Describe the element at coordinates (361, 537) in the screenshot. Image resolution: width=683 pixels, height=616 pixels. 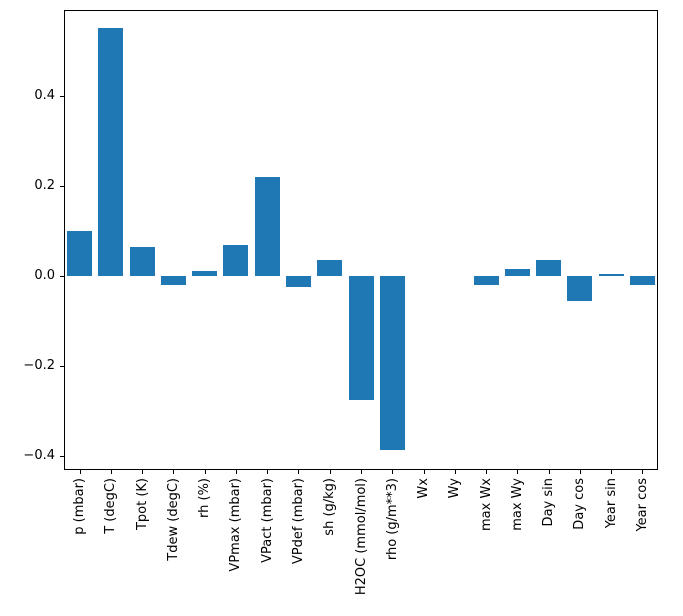
I see `x-tick-label: H2OC (mmol/mol)` at that location.